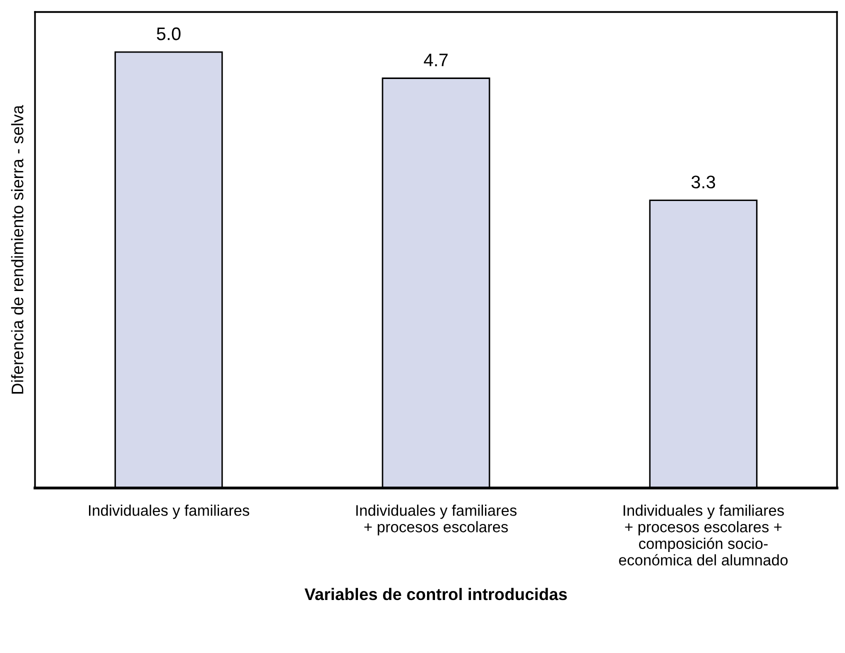  What do you see at coordinates (17, 249) in the screenshot?
I see `y-axis-title: Diferencia de rendimiento sierra - selva` at bounding box center [17, 249].